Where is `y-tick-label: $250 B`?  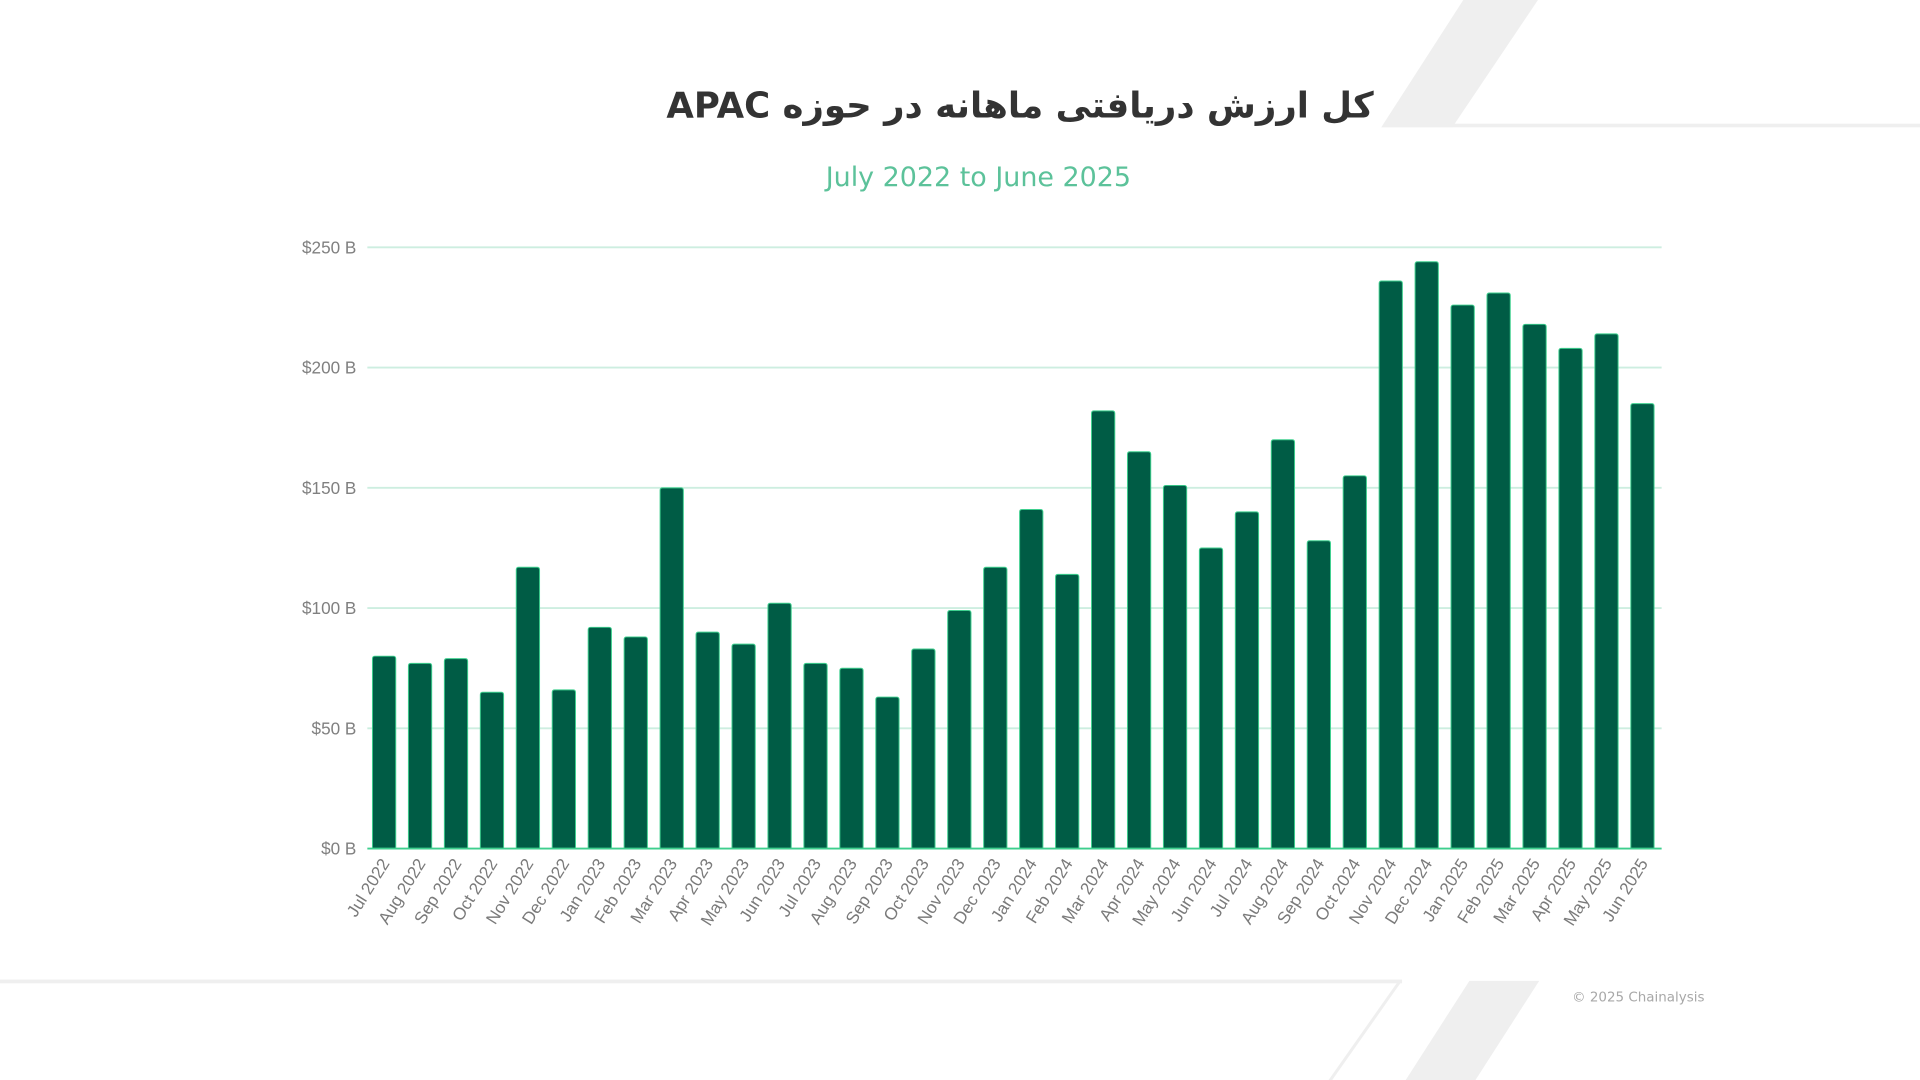 y-tick-label: $250 B is located at coordinates (329, 247).